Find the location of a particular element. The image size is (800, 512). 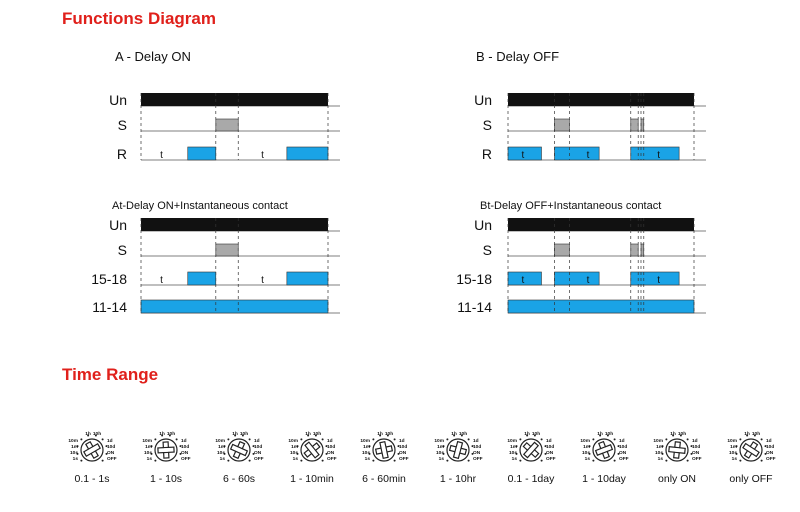

signal-label: S is located at coordinates (122, 125).